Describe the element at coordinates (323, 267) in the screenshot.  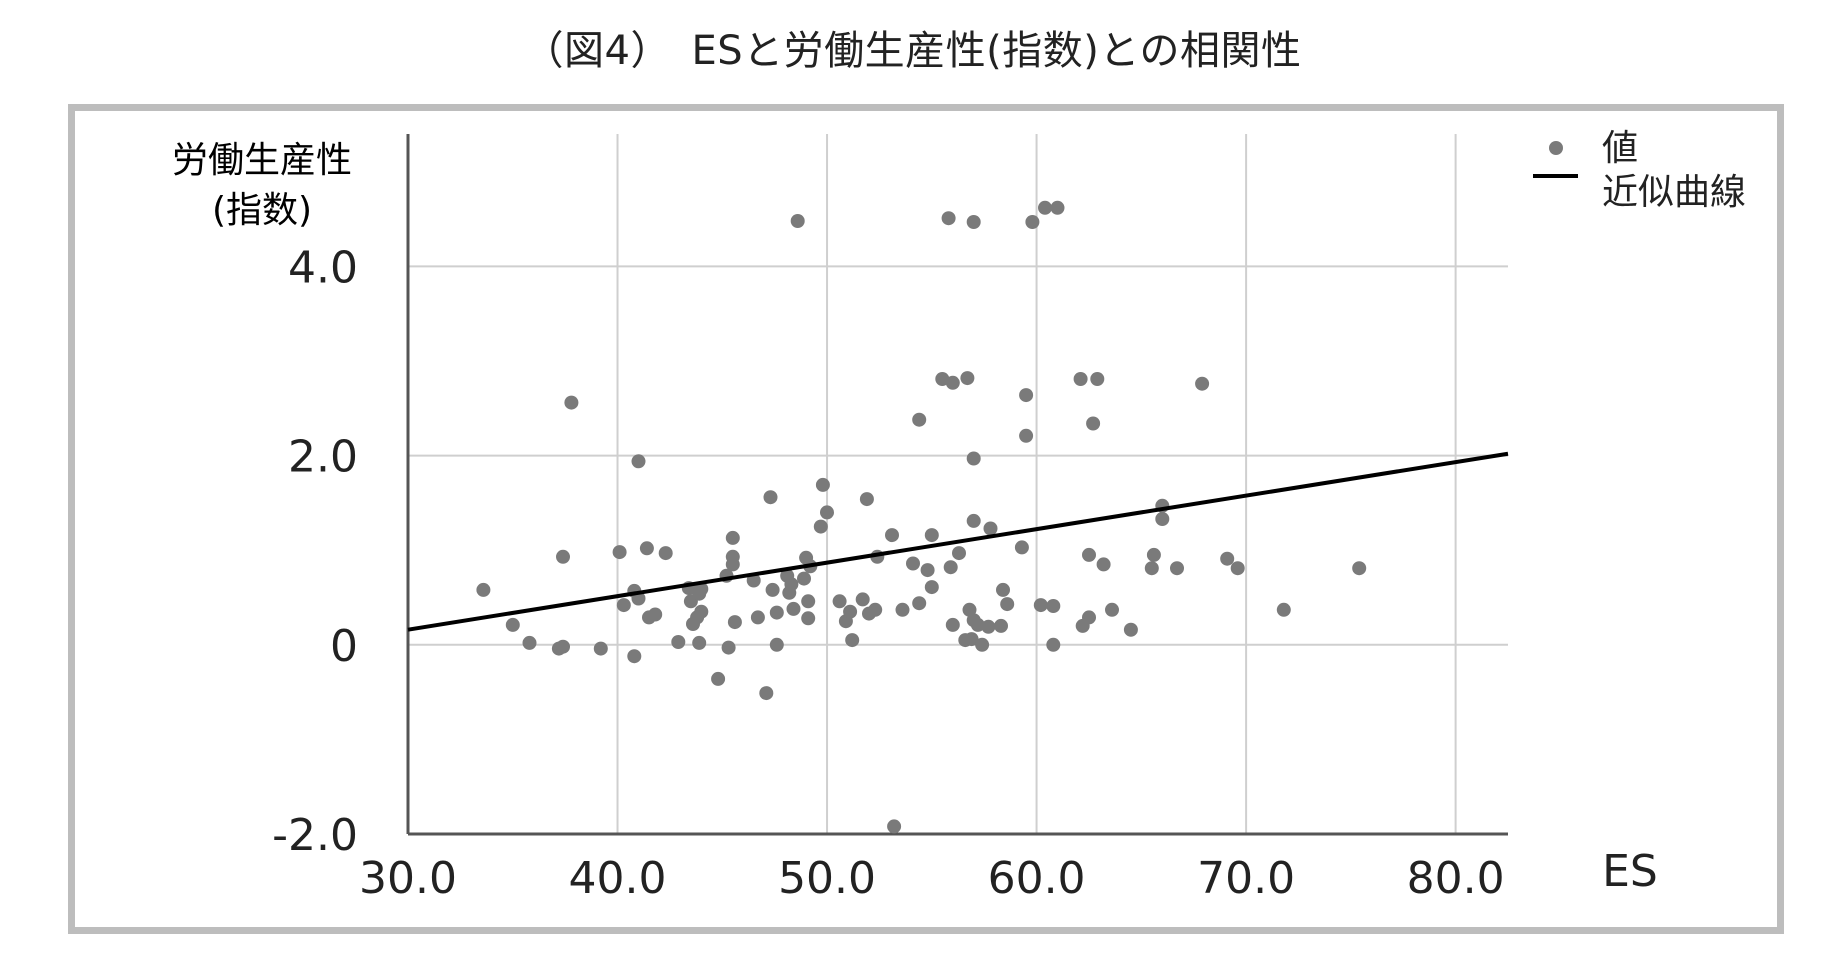
I see `y-tick-label: 4.0` at that location.